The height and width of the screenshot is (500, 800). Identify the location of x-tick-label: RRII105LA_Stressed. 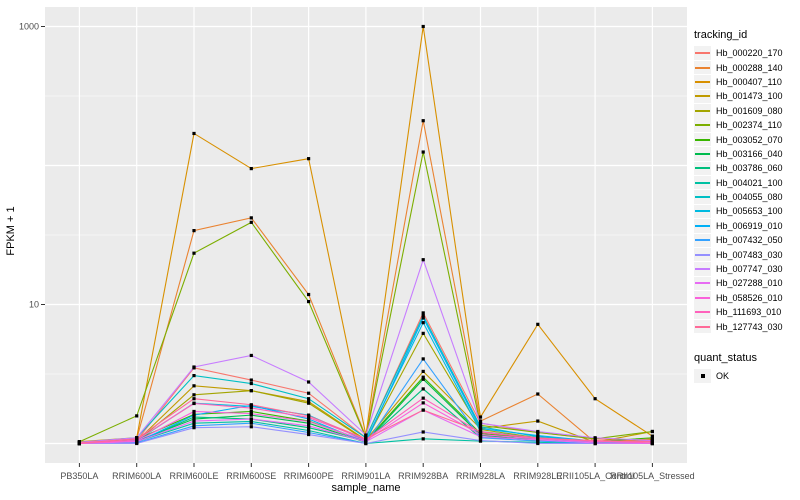
(652, 476).